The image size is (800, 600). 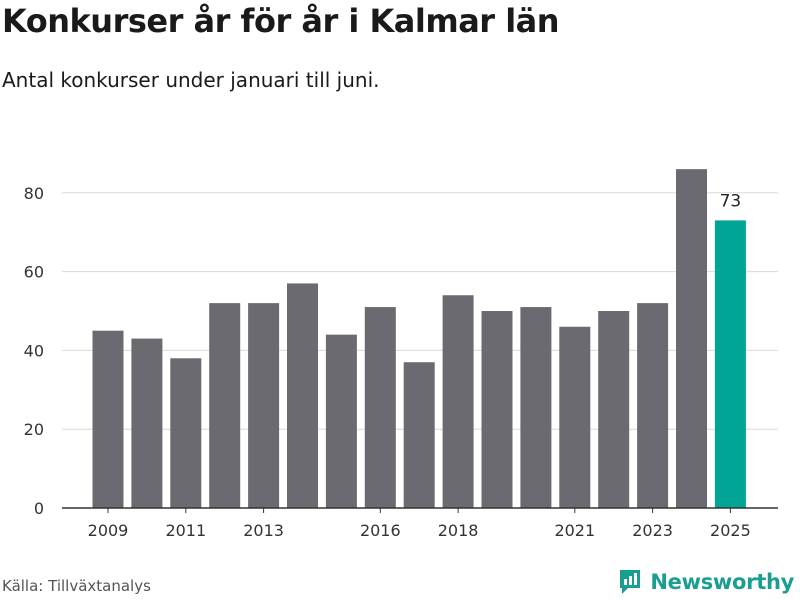 I want to click on bar-2018, so click(x=458, y=401).